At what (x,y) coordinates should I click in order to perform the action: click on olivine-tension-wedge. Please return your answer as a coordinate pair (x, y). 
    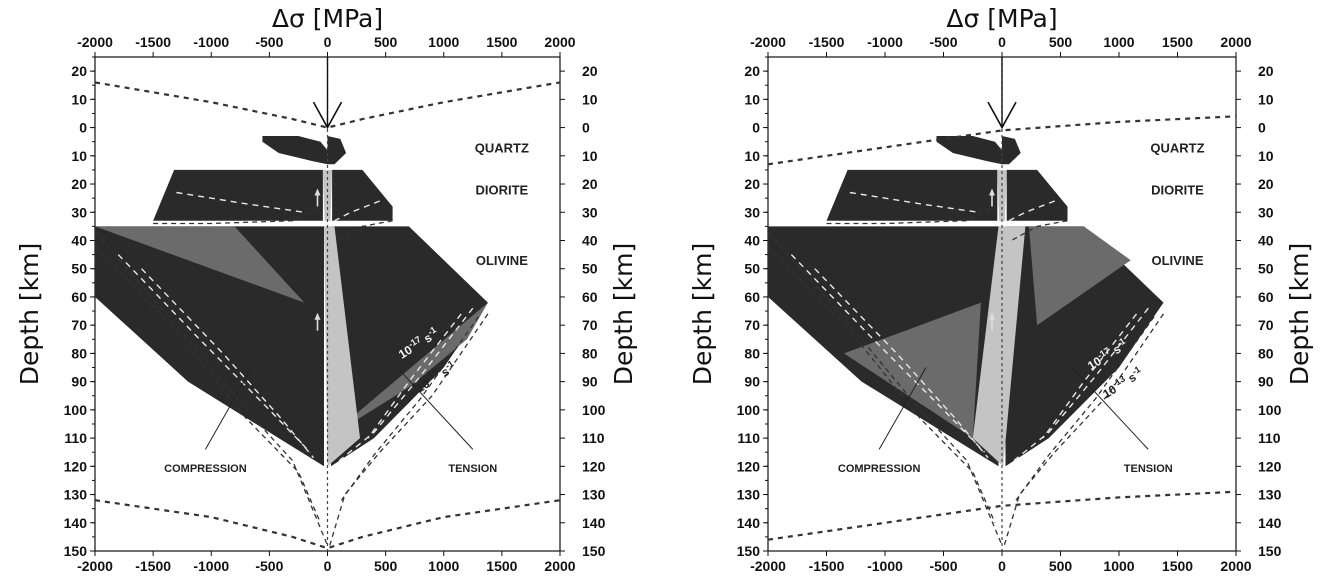
    Looking at the image, I should click on (407, 370).